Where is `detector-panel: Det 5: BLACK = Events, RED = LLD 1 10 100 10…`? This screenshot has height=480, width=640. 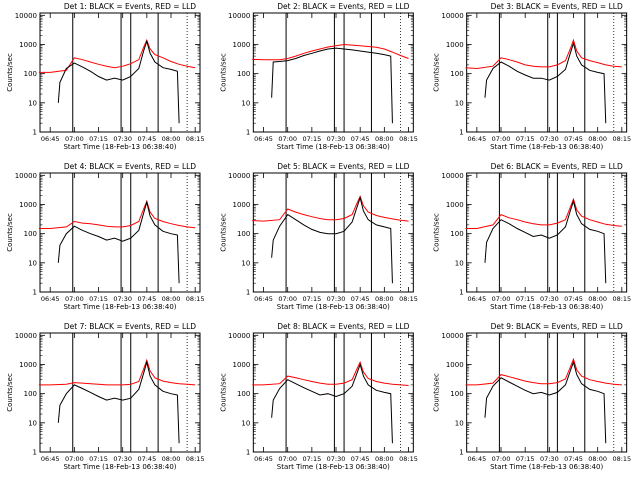 detector-panel: Det 5: BLACK = Events, RED = LLD 1 10 100 10… is located at coordinates (318, 236).